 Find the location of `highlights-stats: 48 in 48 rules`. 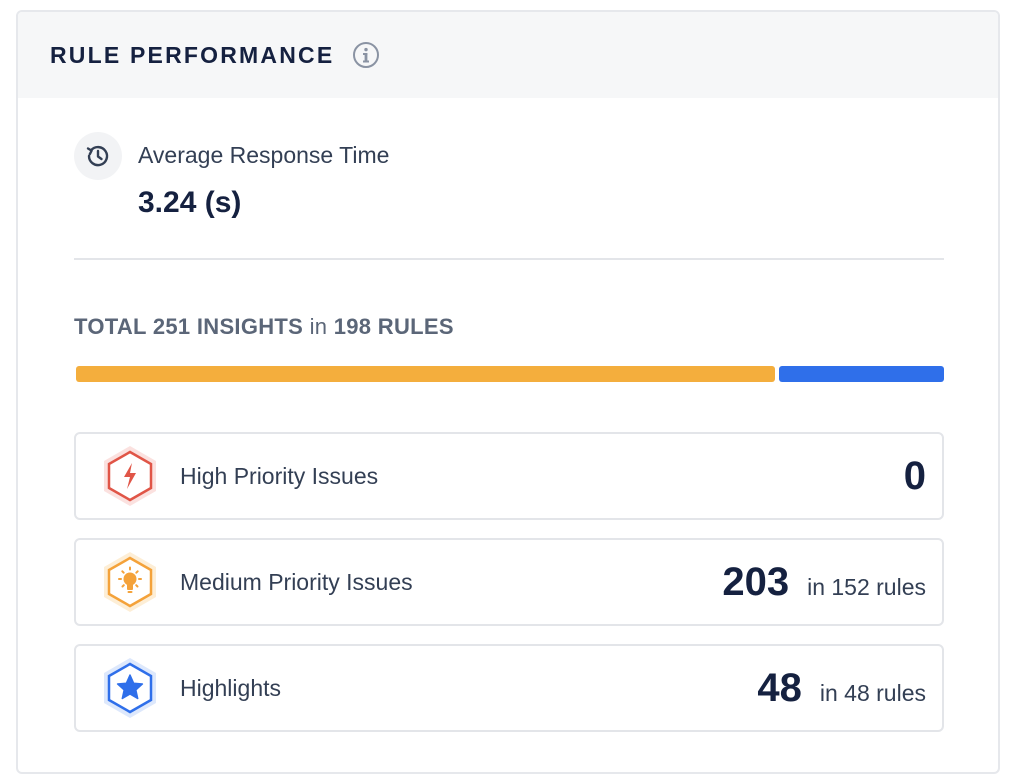

highlights-stats: 48 in 48 rules is located at coordinates (841, 688).